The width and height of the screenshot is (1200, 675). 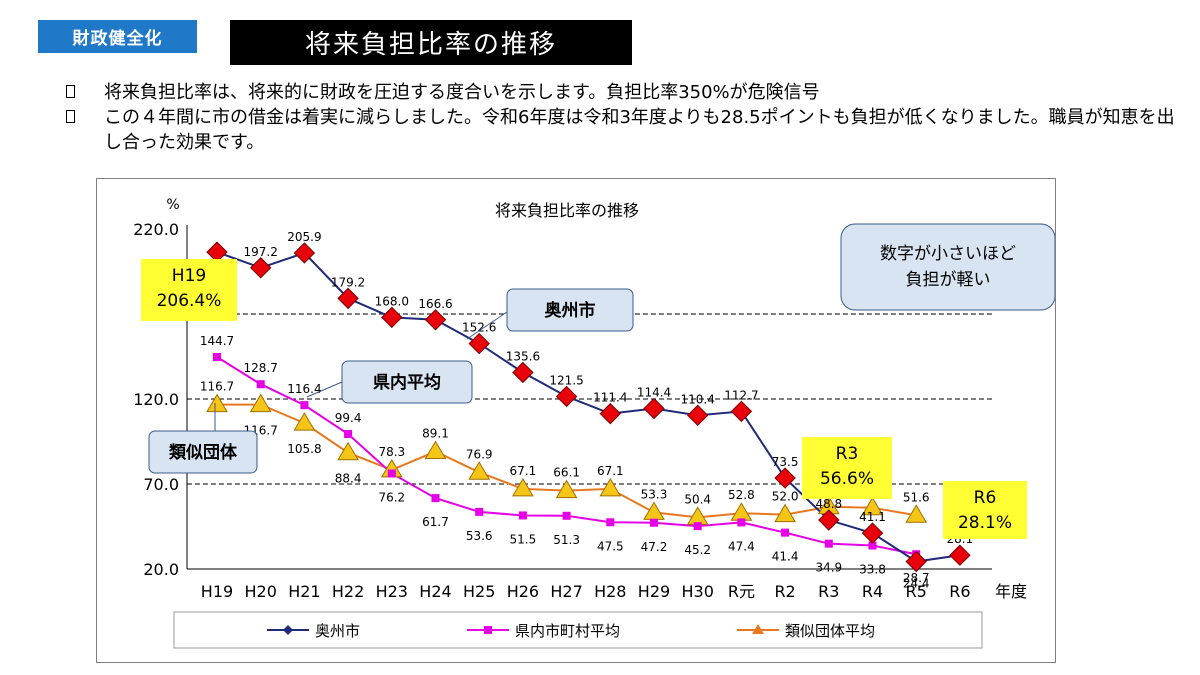 What do you see at coordinates (392, 591) in the screenshot?
I see `x-tick-label: H23` at bounding box center [392, 591].